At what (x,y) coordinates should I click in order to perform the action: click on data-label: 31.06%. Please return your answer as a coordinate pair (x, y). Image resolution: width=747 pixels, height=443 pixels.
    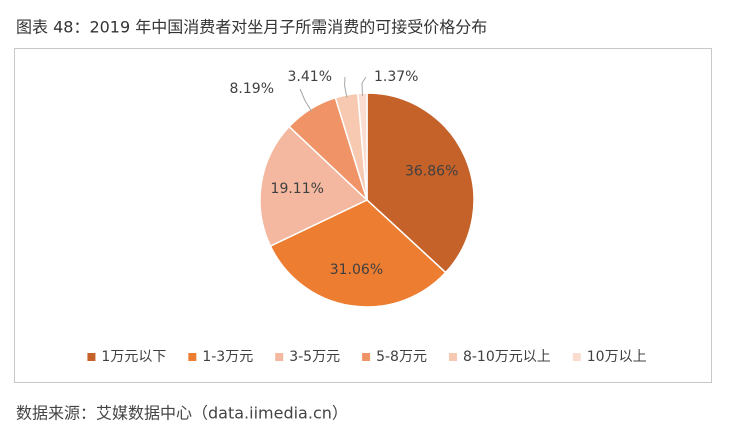
    Looking at the image, I should click on (356, 270).